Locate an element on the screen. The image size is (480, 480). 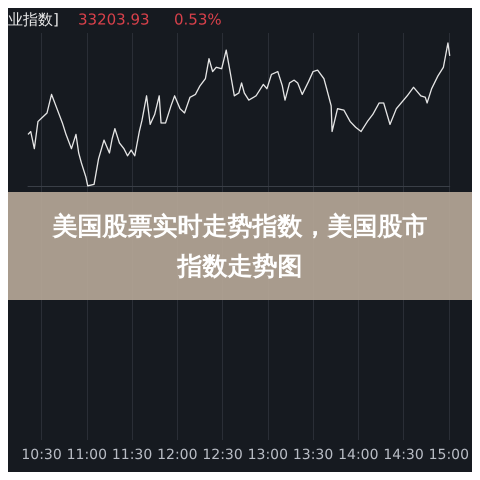
x-tick-label: 12:30 is located at coordinates (222, 455).